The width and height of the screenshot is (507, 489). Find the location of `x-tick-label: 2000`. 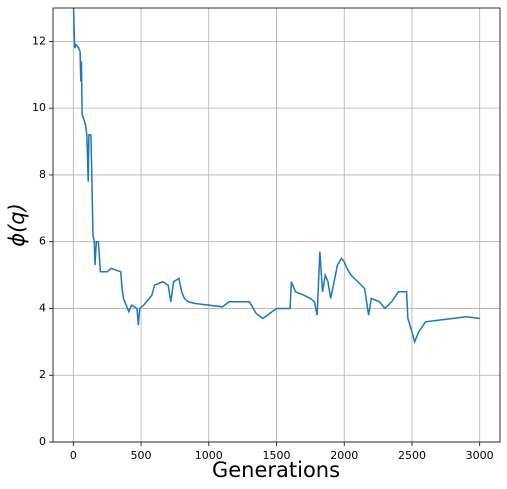

x-tick-label: 2000 is located at coordinates (344, 455).